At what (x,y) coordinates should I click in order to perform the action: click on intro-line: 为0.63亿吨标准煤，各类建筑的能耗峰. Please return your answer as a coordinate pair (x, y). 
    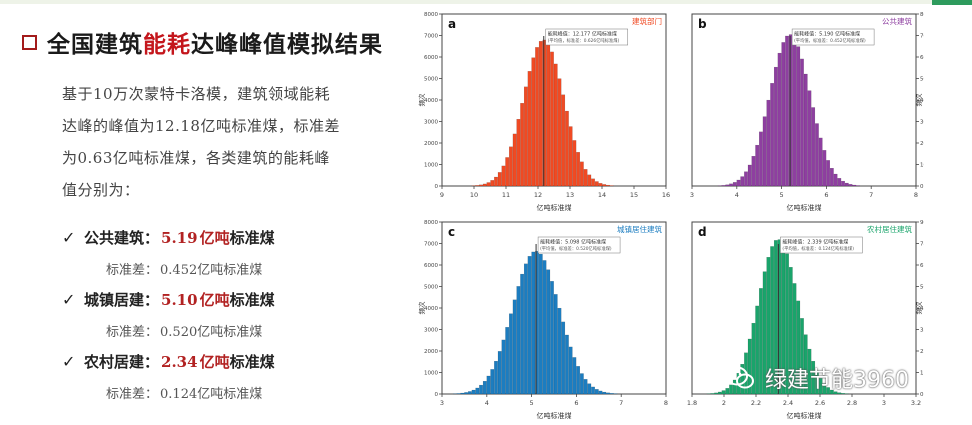
    Looking at the image, I should click on (196, 158).